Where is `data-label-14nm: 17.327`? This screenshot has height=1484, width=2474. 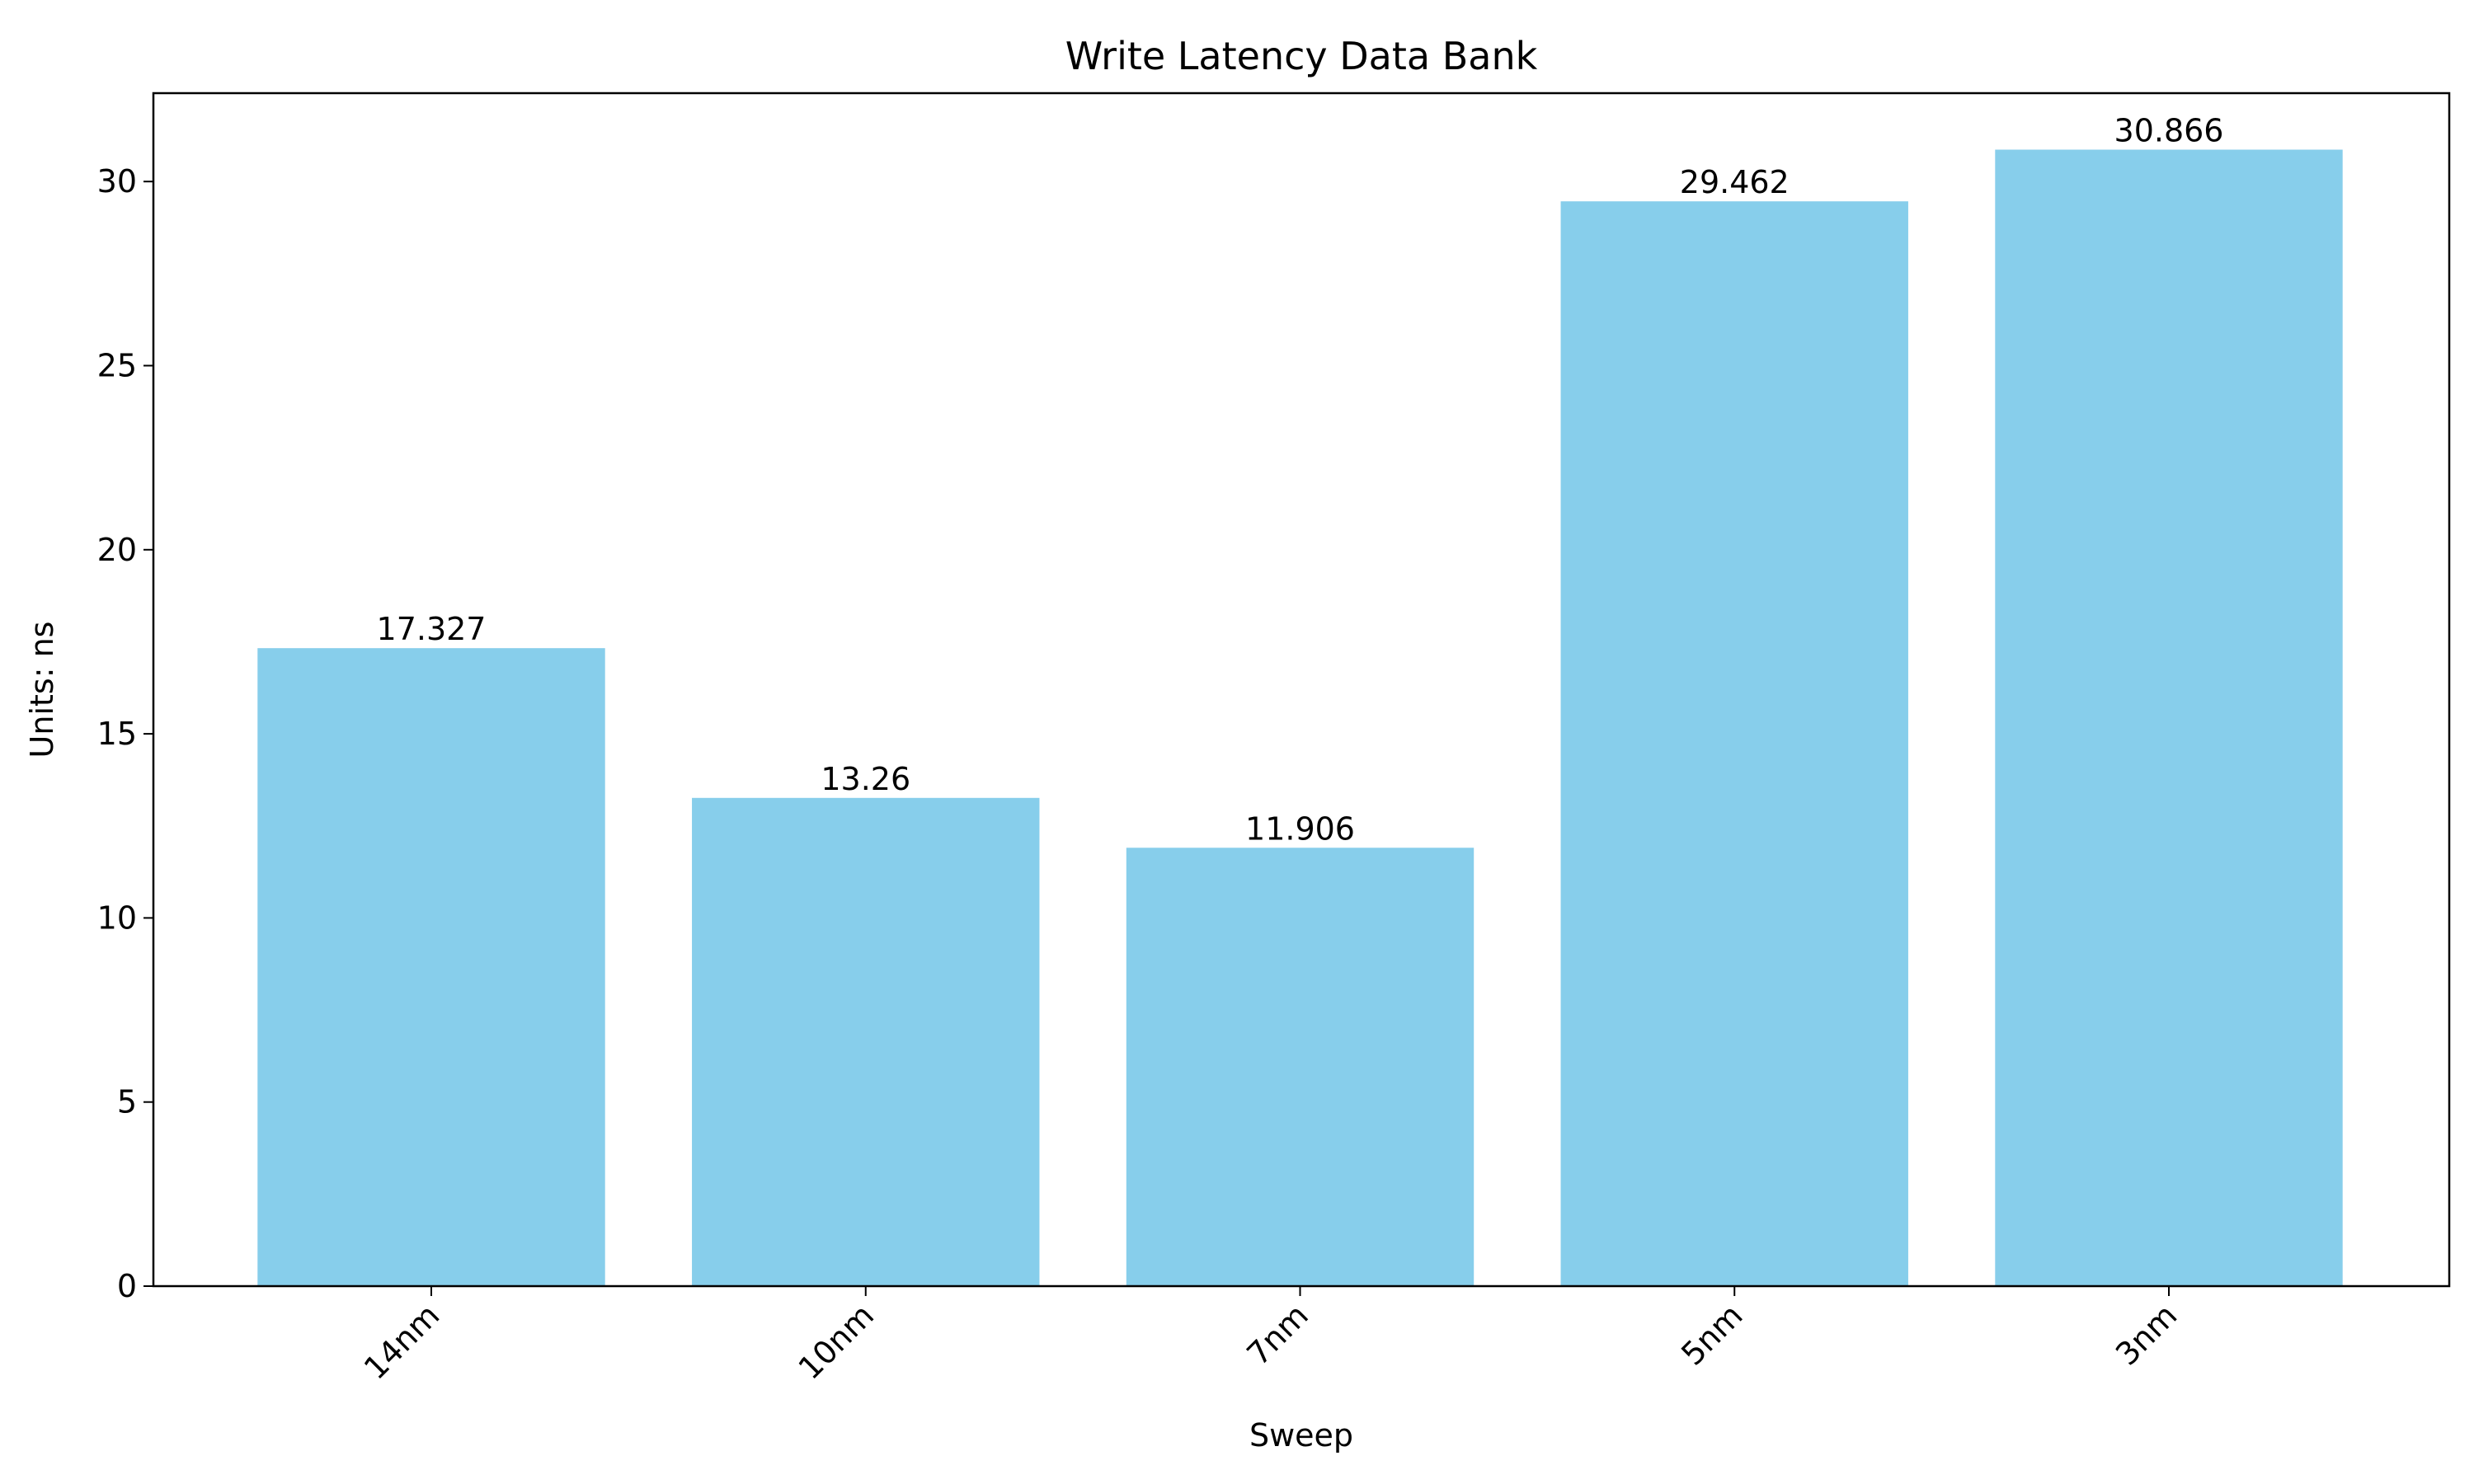 data-label-14nm: 17.327 is located at coordinates (432, 629).